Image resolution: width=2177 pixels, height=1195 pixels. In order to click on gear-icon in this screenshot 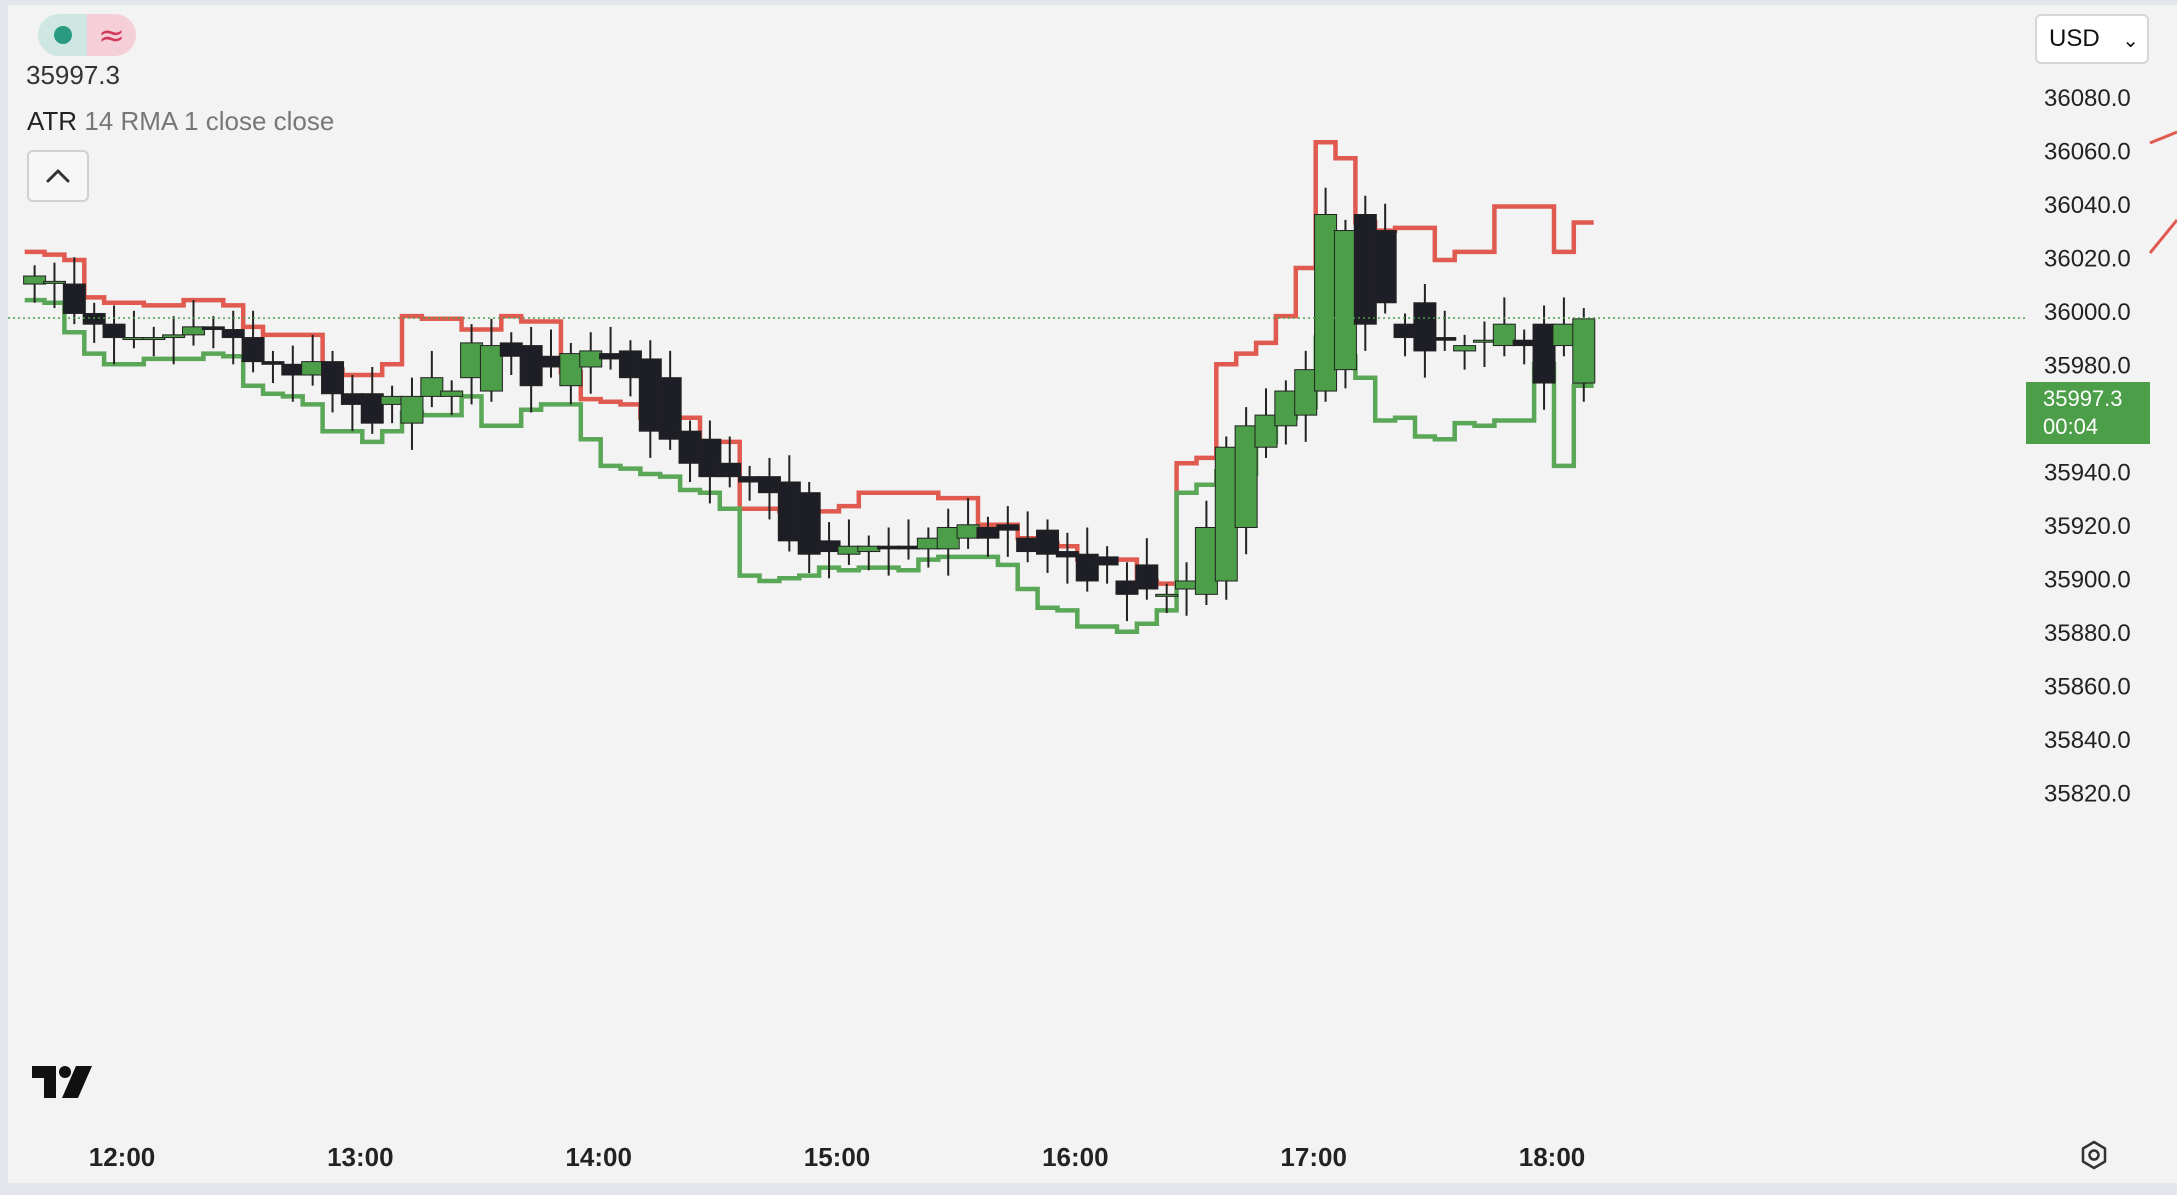, I will do `click(2094, 1157)`.